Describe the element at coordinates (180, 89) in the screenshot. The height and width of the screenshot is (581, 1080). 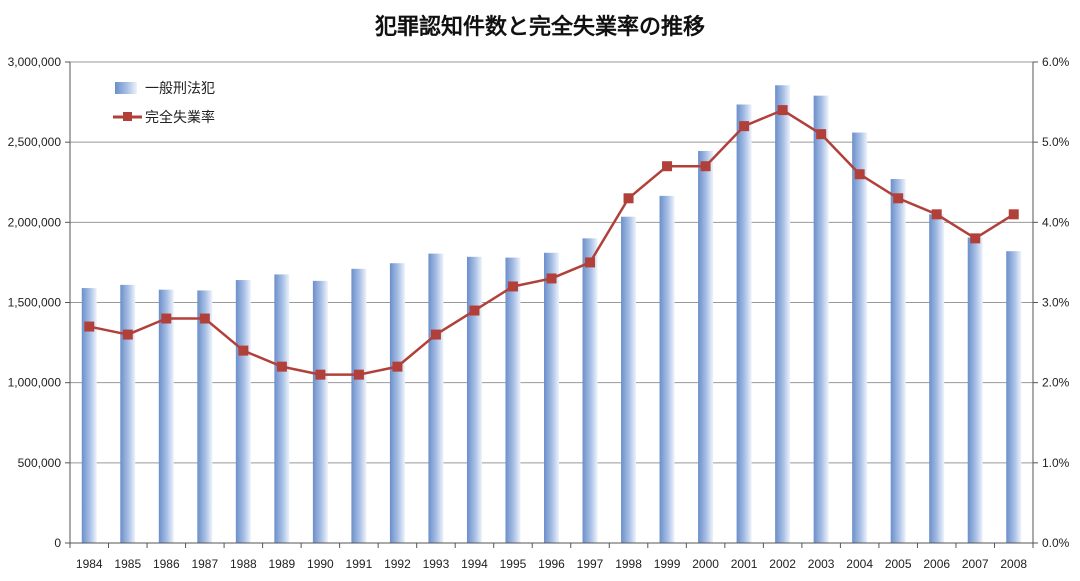
I see `legend-bar-label: 一般刑法犯` at that location.